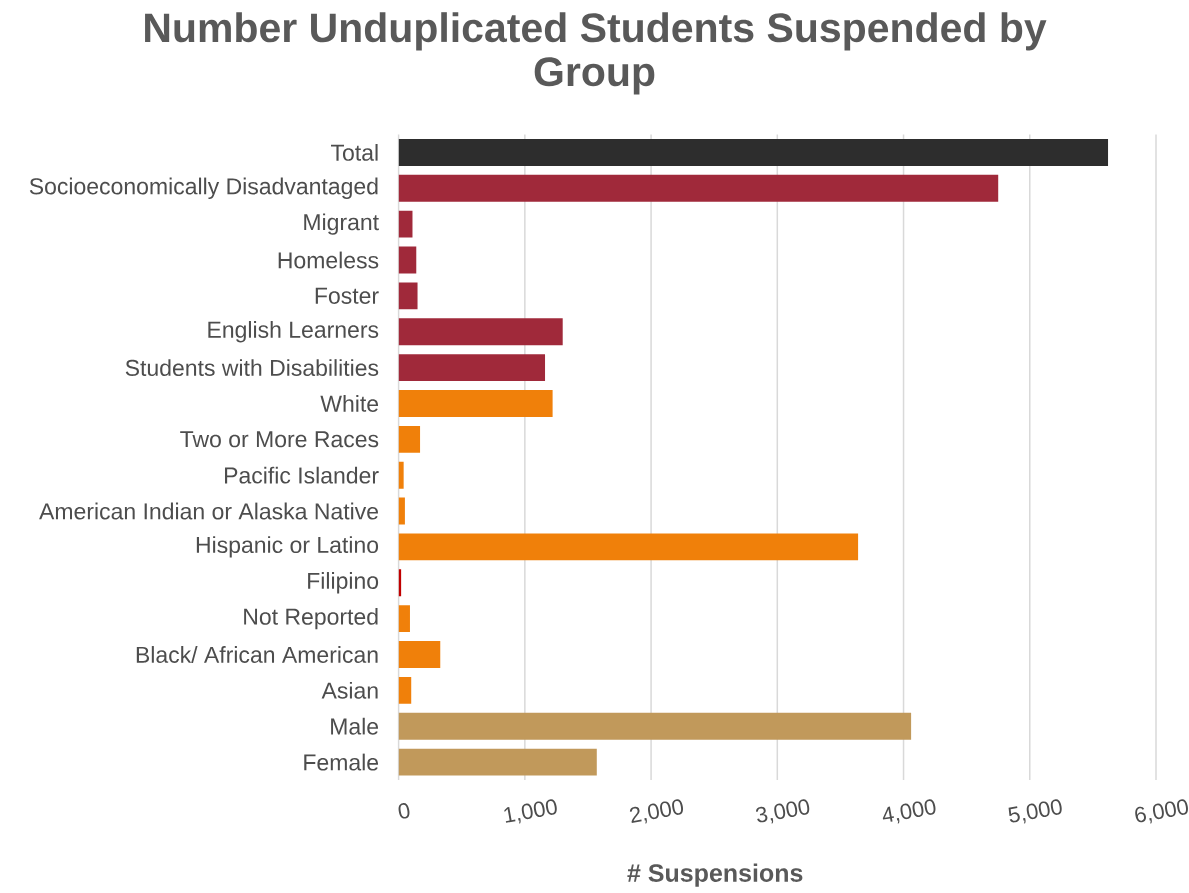 This screenshot has height=893, width=1189. What do you see at coordinates (343, 583) in the screenshot?
I see `y-tick-label: Filipino` at bounding box center [343, 583].